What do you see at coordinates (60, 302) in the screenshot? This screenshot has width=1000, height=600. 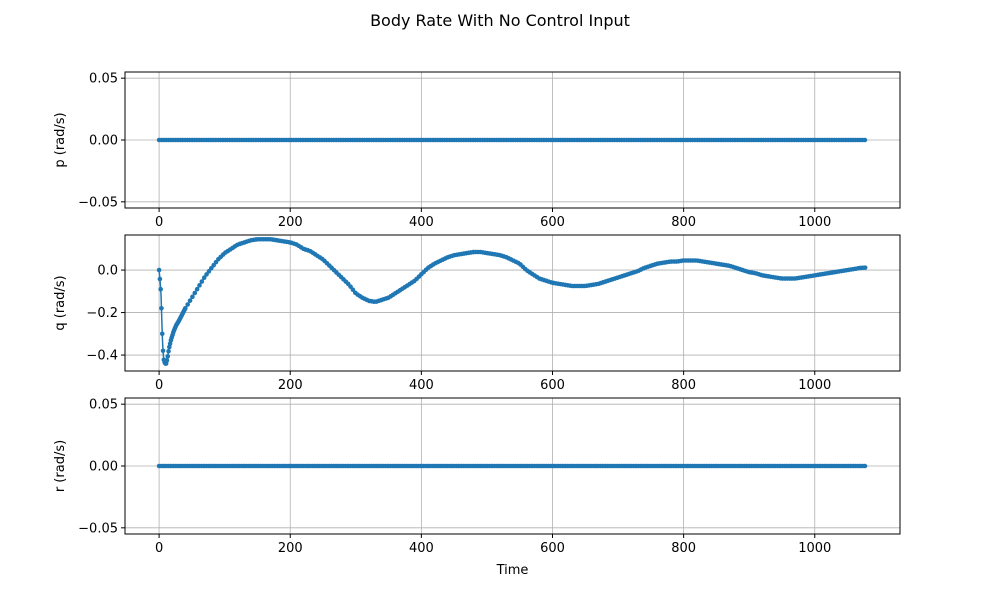 I see `y-axis-label-q: q (rad/s)` at bounding box center [60, 302].